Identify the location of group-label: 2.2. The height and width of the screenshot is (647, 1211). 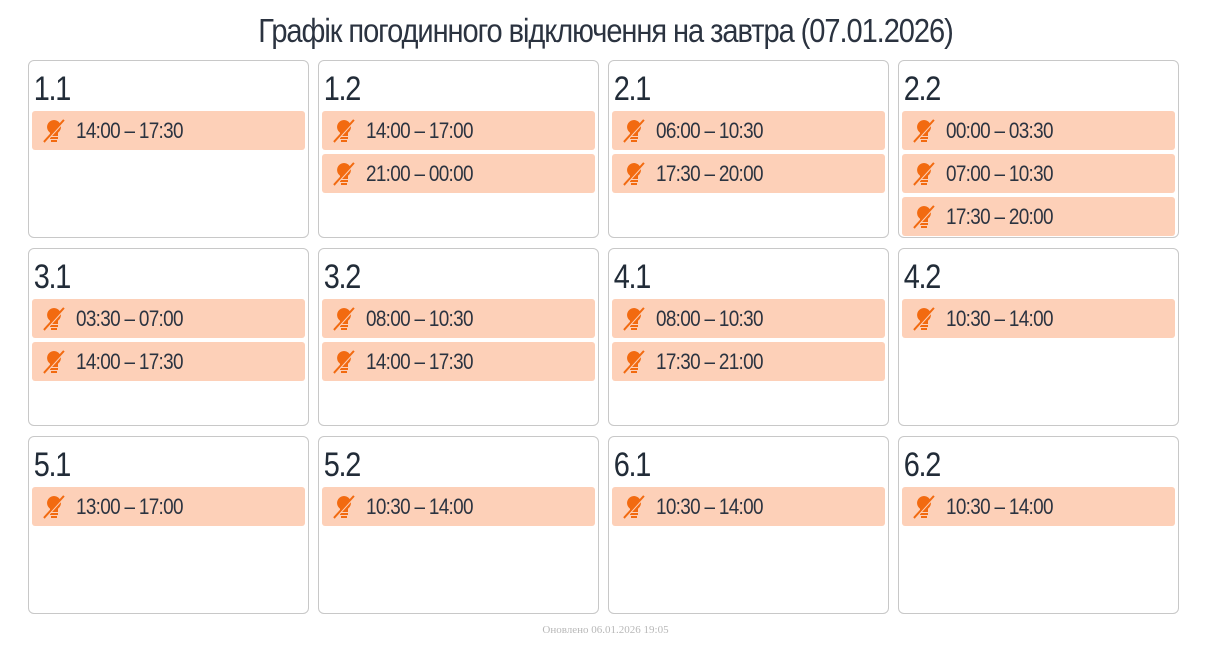
(922, 89).